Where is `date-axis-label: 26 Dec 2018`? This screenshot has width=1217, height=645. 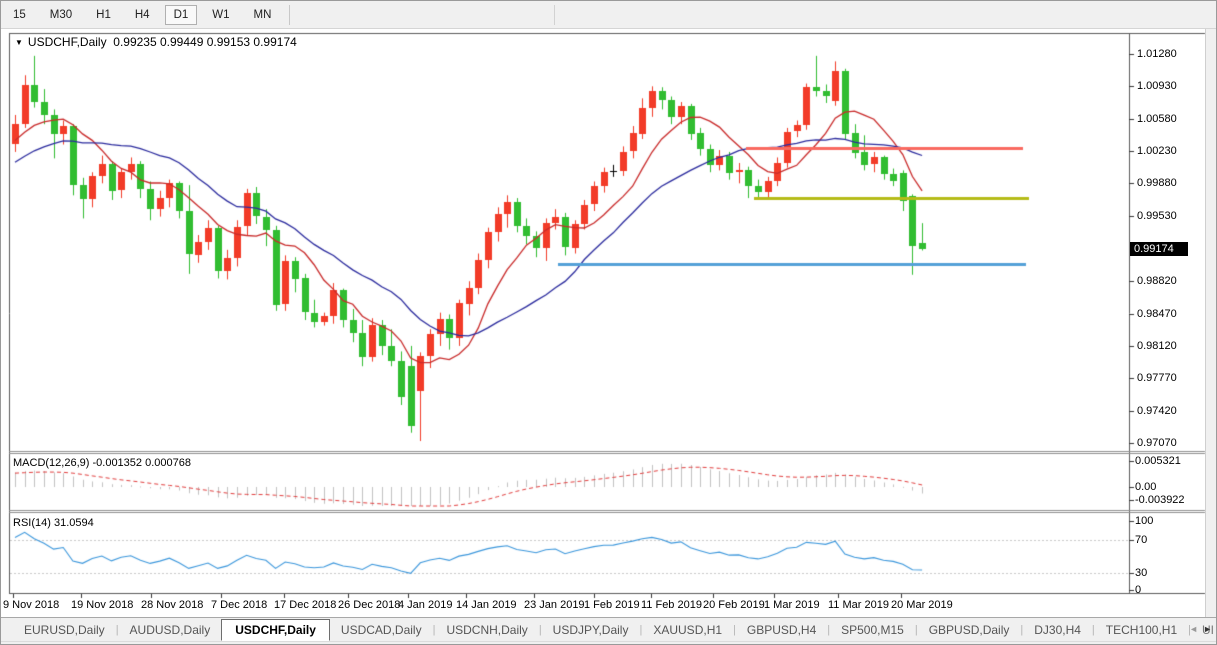 date-axis-label: 26 Dec 2018 is located at coordinates (369, 605).